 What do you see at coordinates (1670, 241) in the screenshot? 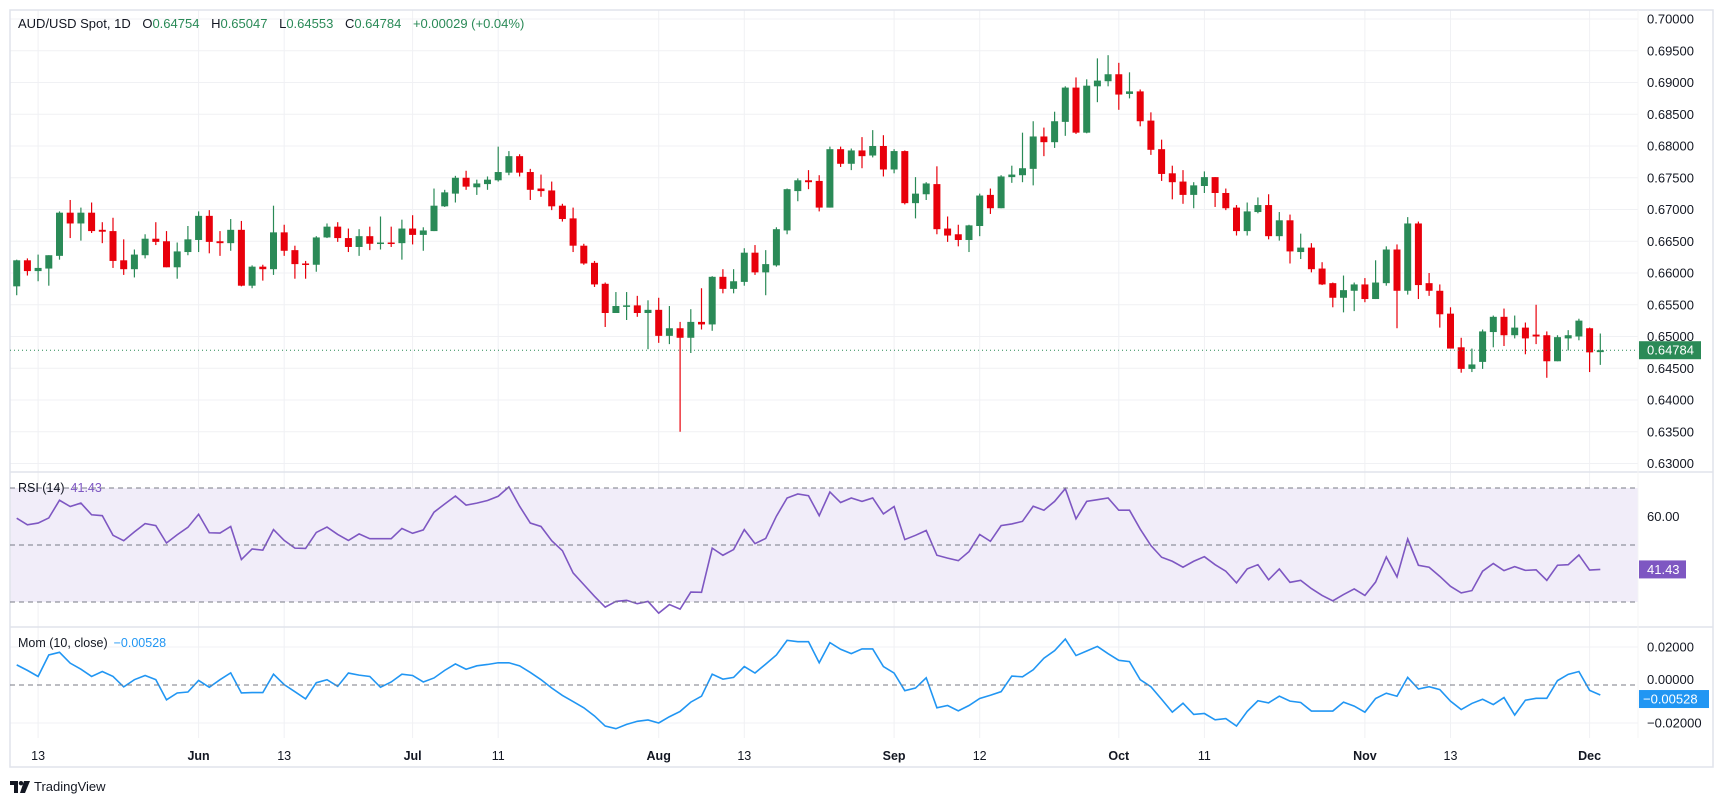
I see `price-axis-label: 0.66500` at bounding box center [1670, 241].